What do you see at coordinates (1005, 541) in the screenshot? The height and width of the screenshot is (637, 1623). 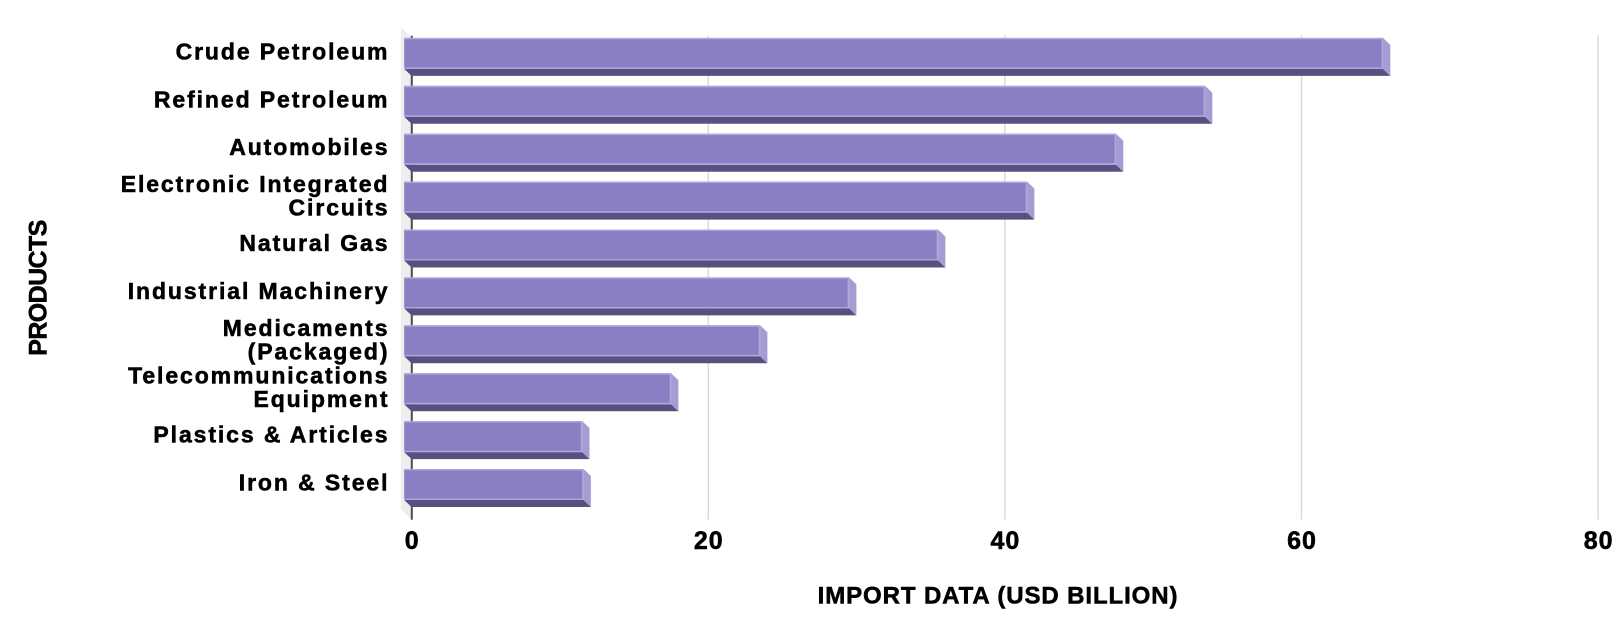 I see `svg-text: 40` at bounding box center [1005, 541].